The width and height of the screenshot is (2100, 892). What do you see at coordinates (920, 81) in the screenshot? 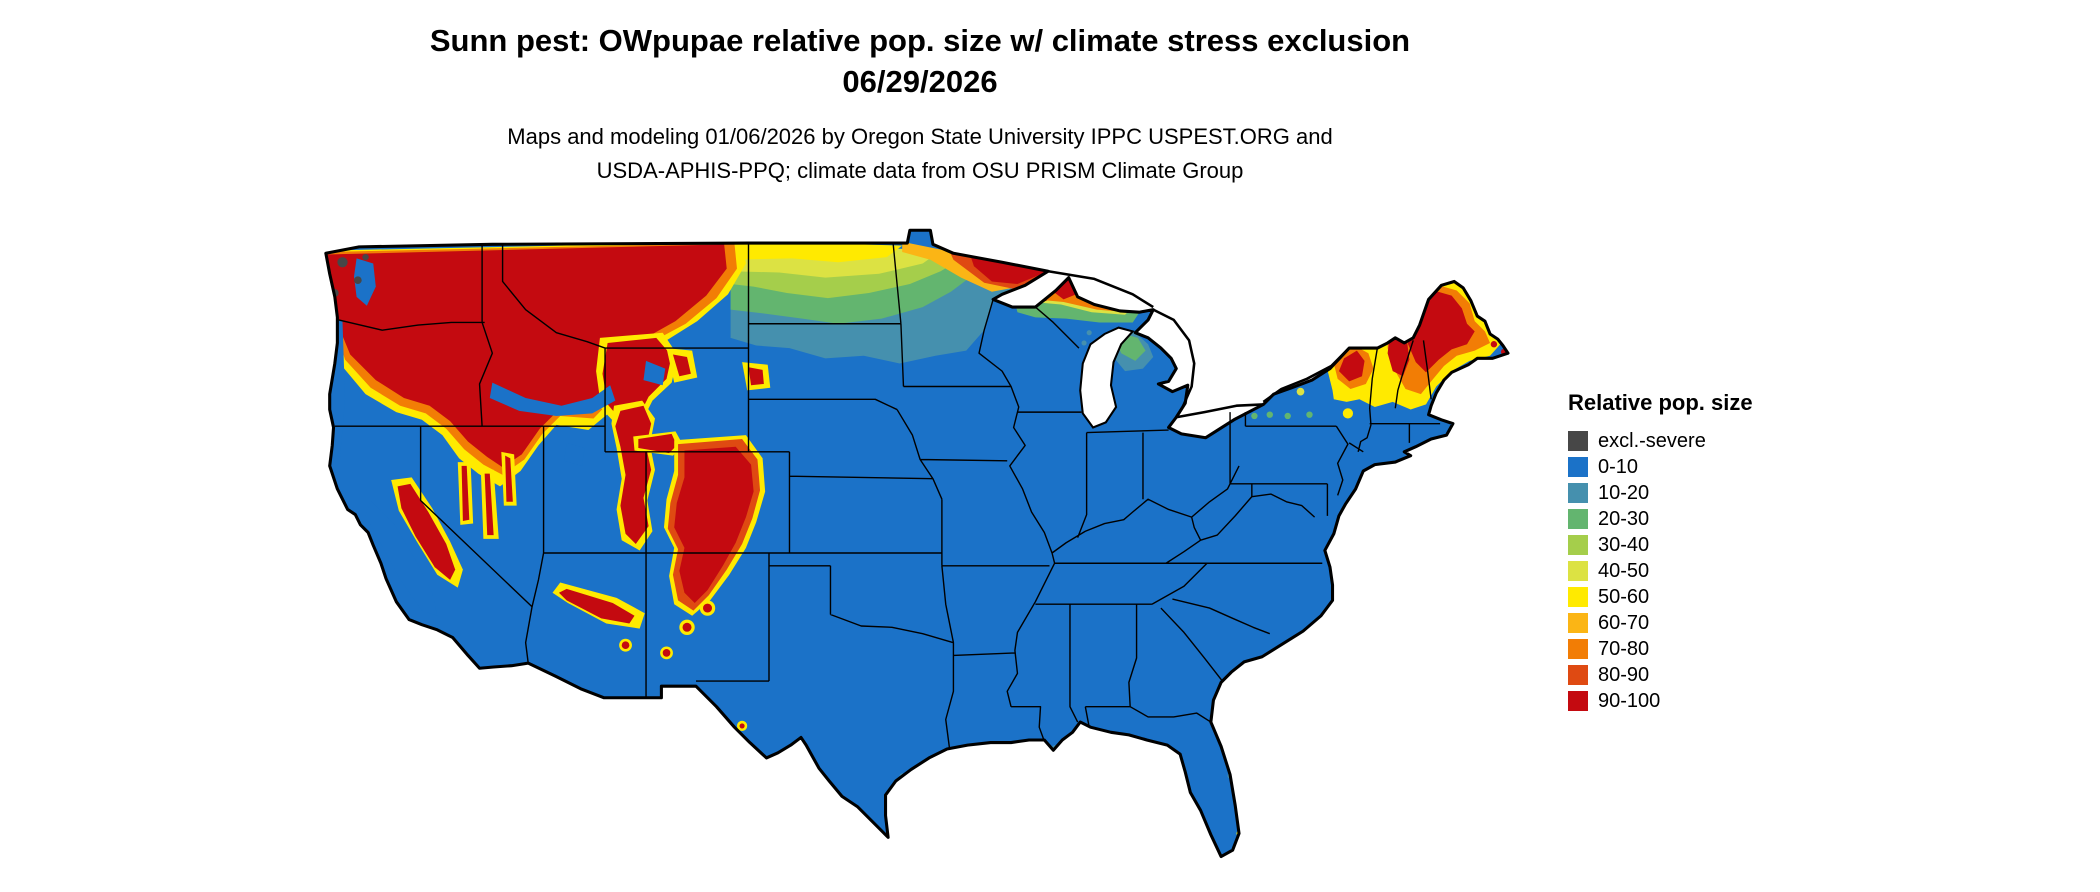
I see `map-title-line2: 06/29/2026` at bounding box center [920, 81].